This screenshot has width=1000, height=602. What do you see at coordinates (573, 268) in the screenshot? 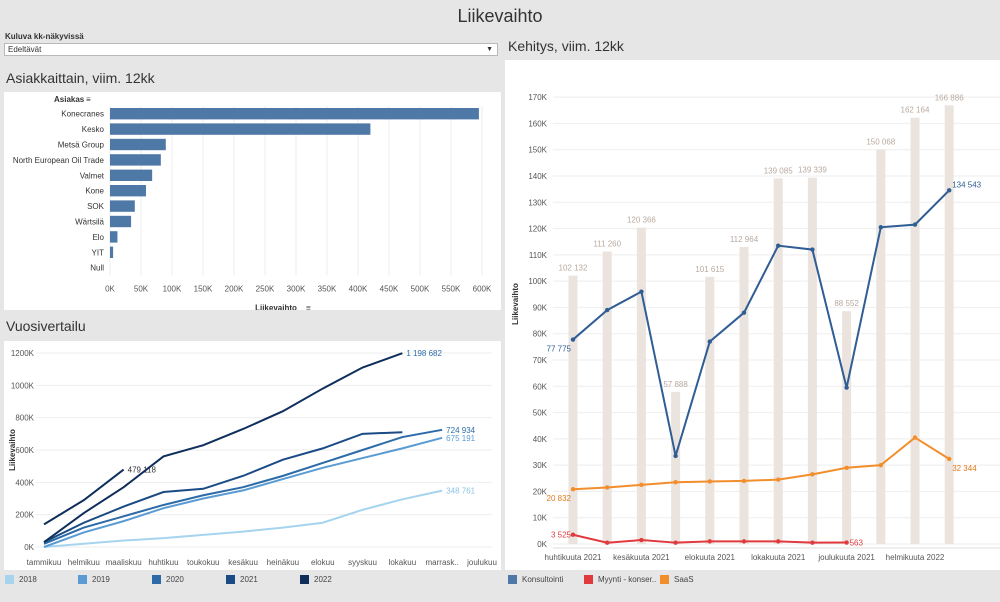
I see `total-label: 102 132` at bounding box center [573, 268].